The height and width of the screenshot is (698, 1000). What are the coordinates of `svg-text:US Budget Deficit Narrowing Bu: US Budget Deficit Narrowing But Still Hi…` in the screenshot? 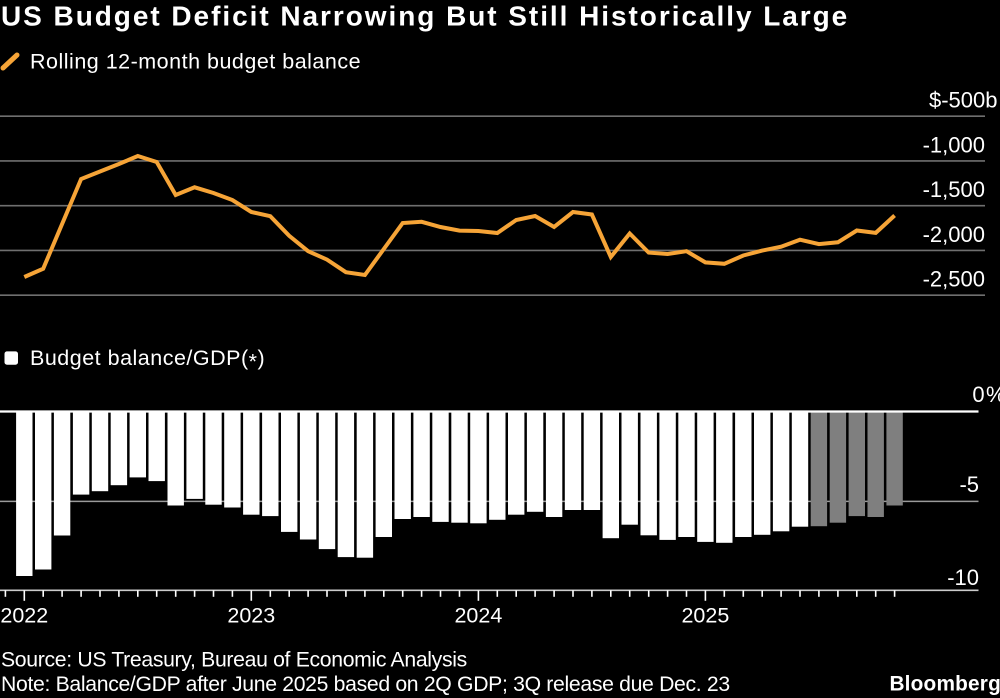 It's located at (425, 16).